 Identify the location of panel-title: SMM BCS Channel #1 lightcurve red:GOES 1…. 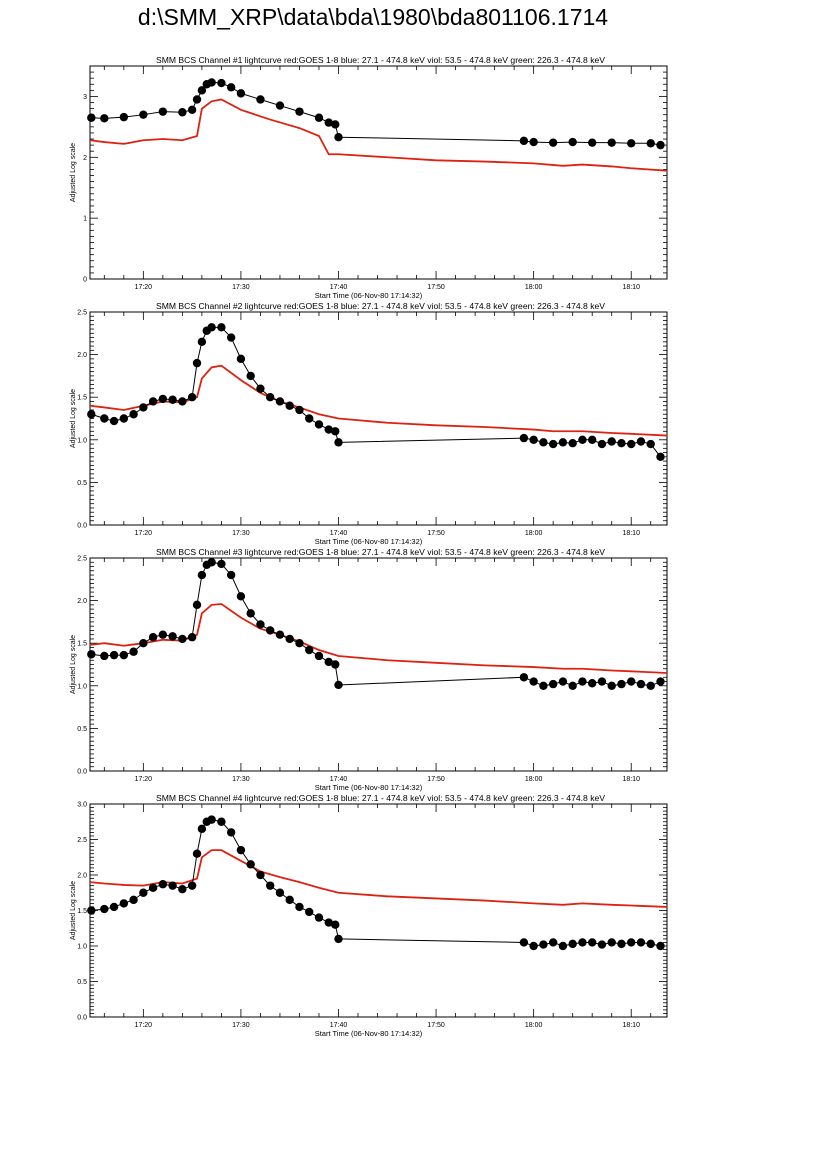
(380, 60).